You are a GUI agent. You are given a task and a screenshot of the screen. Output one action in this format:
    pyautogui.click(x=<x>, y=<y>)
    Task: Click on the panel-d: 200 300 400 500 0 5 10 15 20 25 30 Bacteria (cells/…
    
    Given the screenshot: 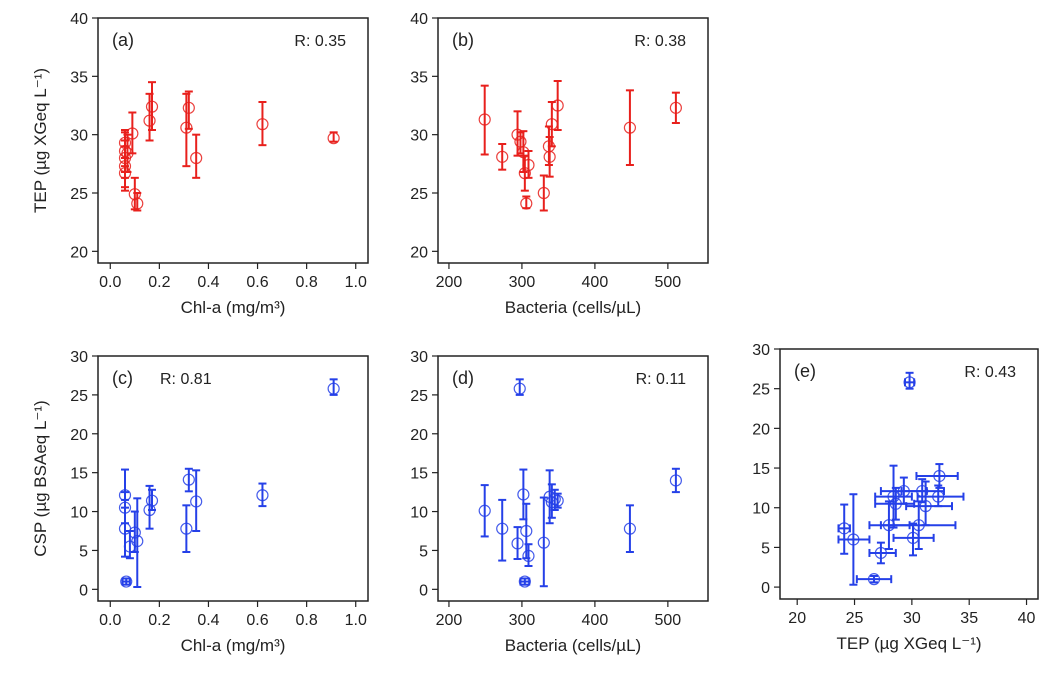 What is the action you would take?
    pyautogui.click(x=559, y=502)
    